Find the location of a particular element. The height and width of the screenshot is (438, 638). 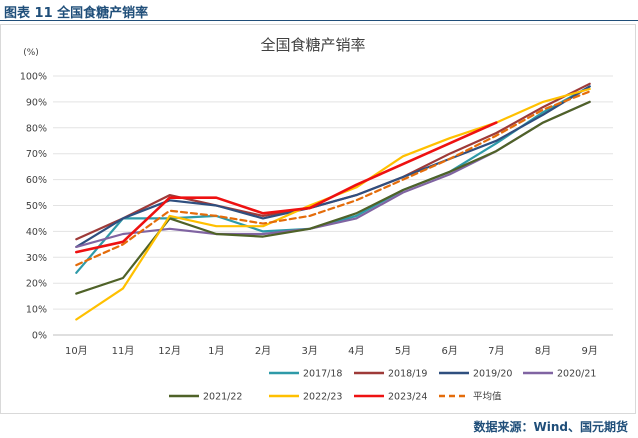

x-tick-label: 12月 is located at coordinates (169, 351).